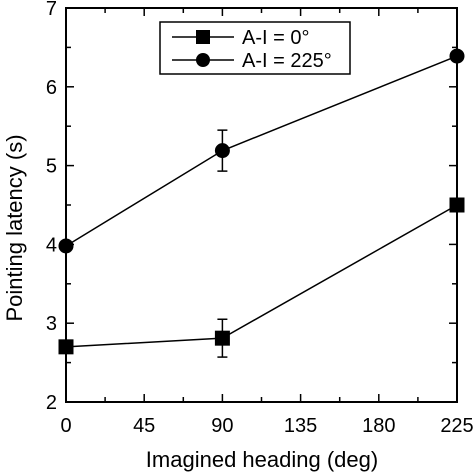 The image size is (474, 474). I want to click on legend-marker-circle, so click(203, 60).